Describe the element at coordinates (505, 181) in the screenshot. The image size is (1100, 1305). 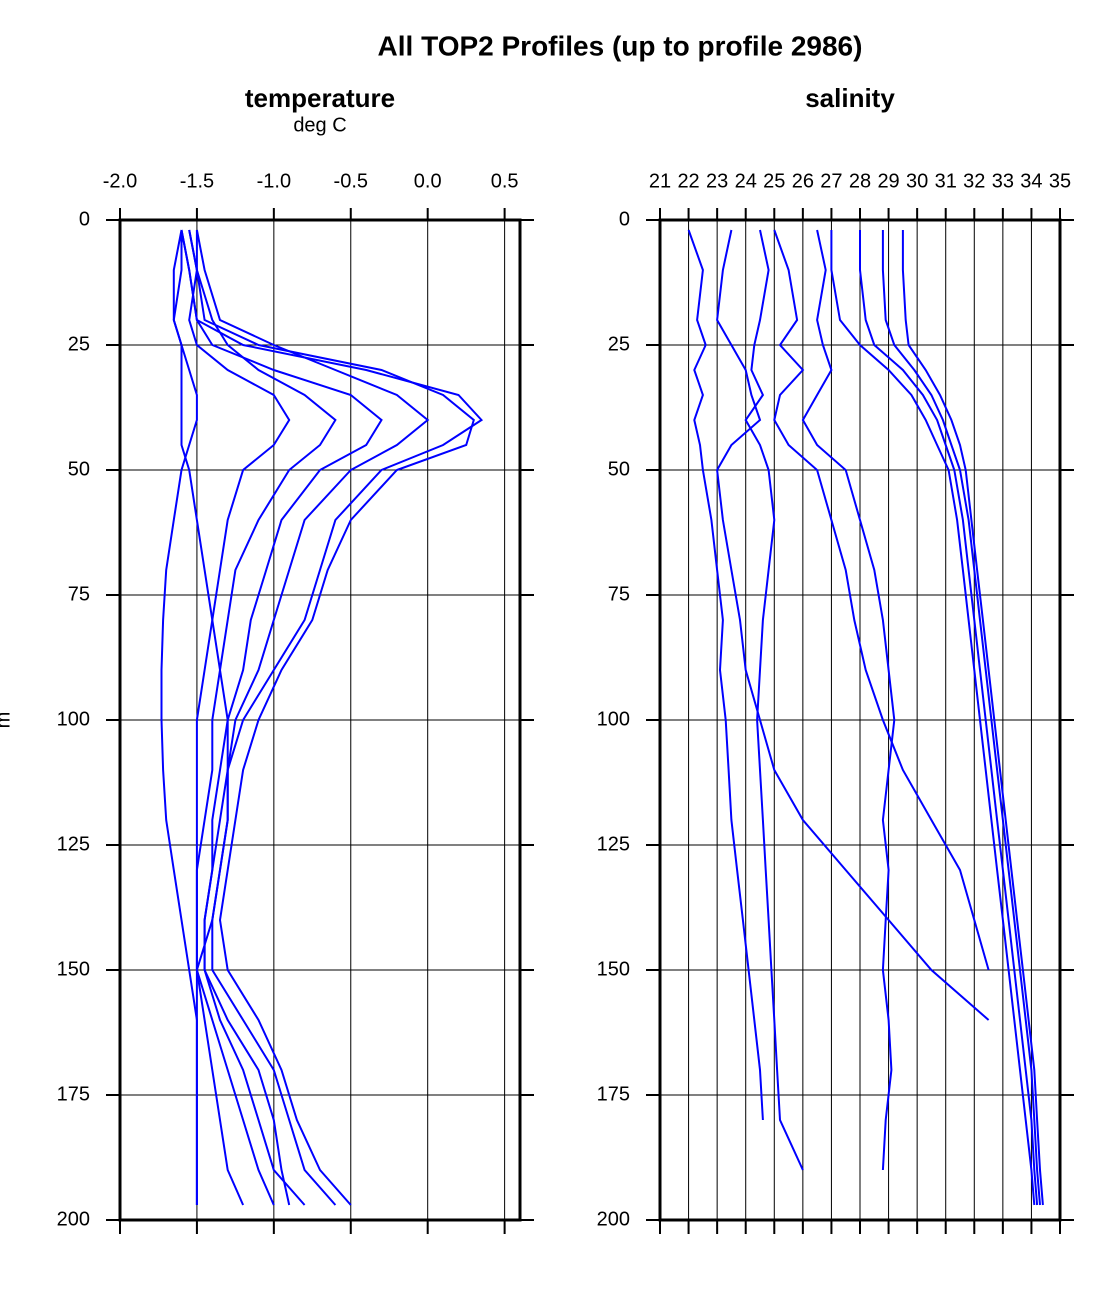
I see `x-tick-label: 0.5` at that location.